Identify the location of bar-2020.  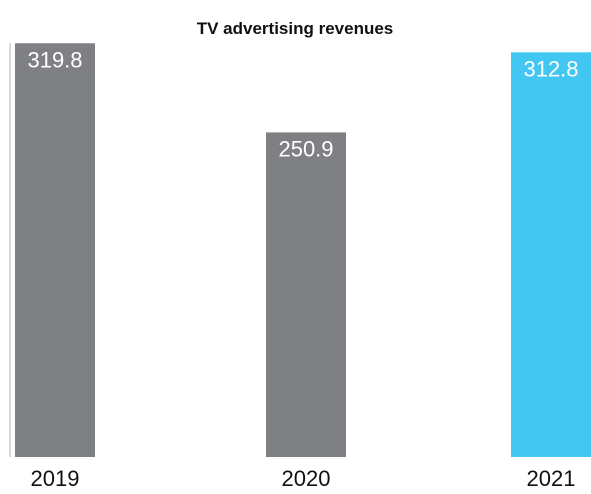
(306, 294).